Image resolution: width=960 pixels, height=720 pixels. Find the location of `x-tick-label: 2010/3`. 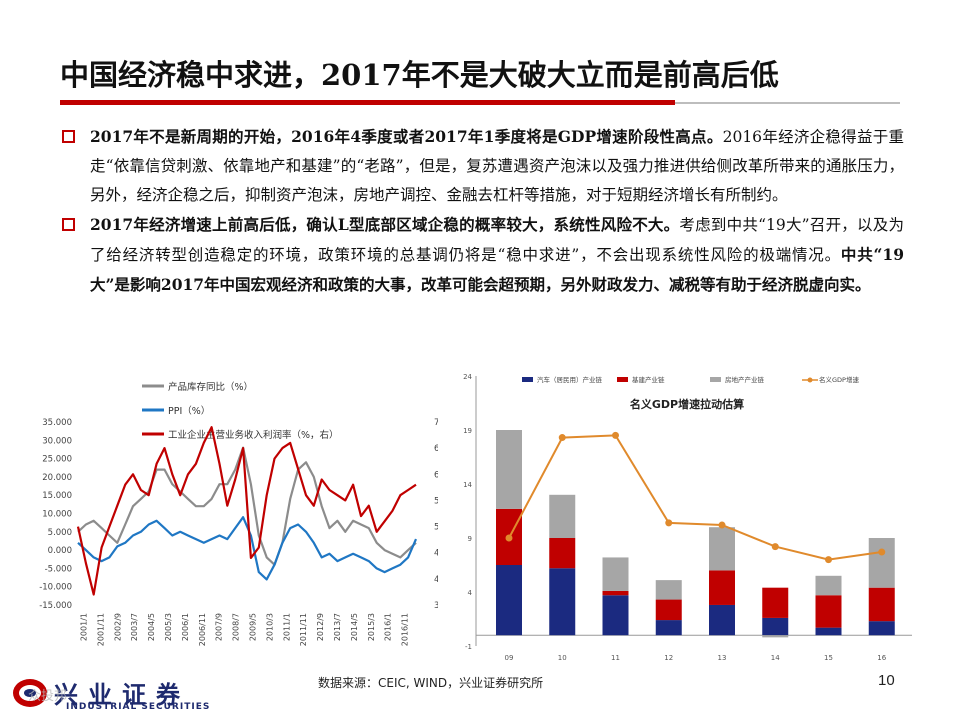

x-tick-label: 2010/3 is located at coordinates (269, 627).